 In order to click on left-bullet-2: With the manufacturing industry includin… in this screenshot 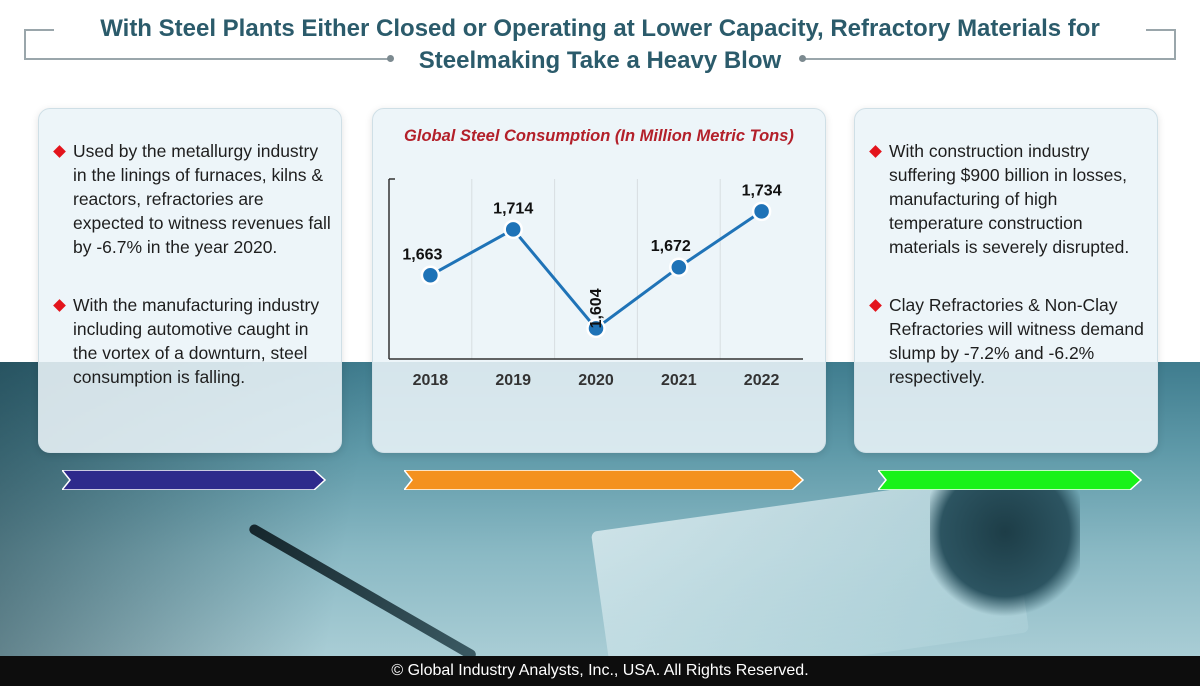, I will do `click(190, 341)`.